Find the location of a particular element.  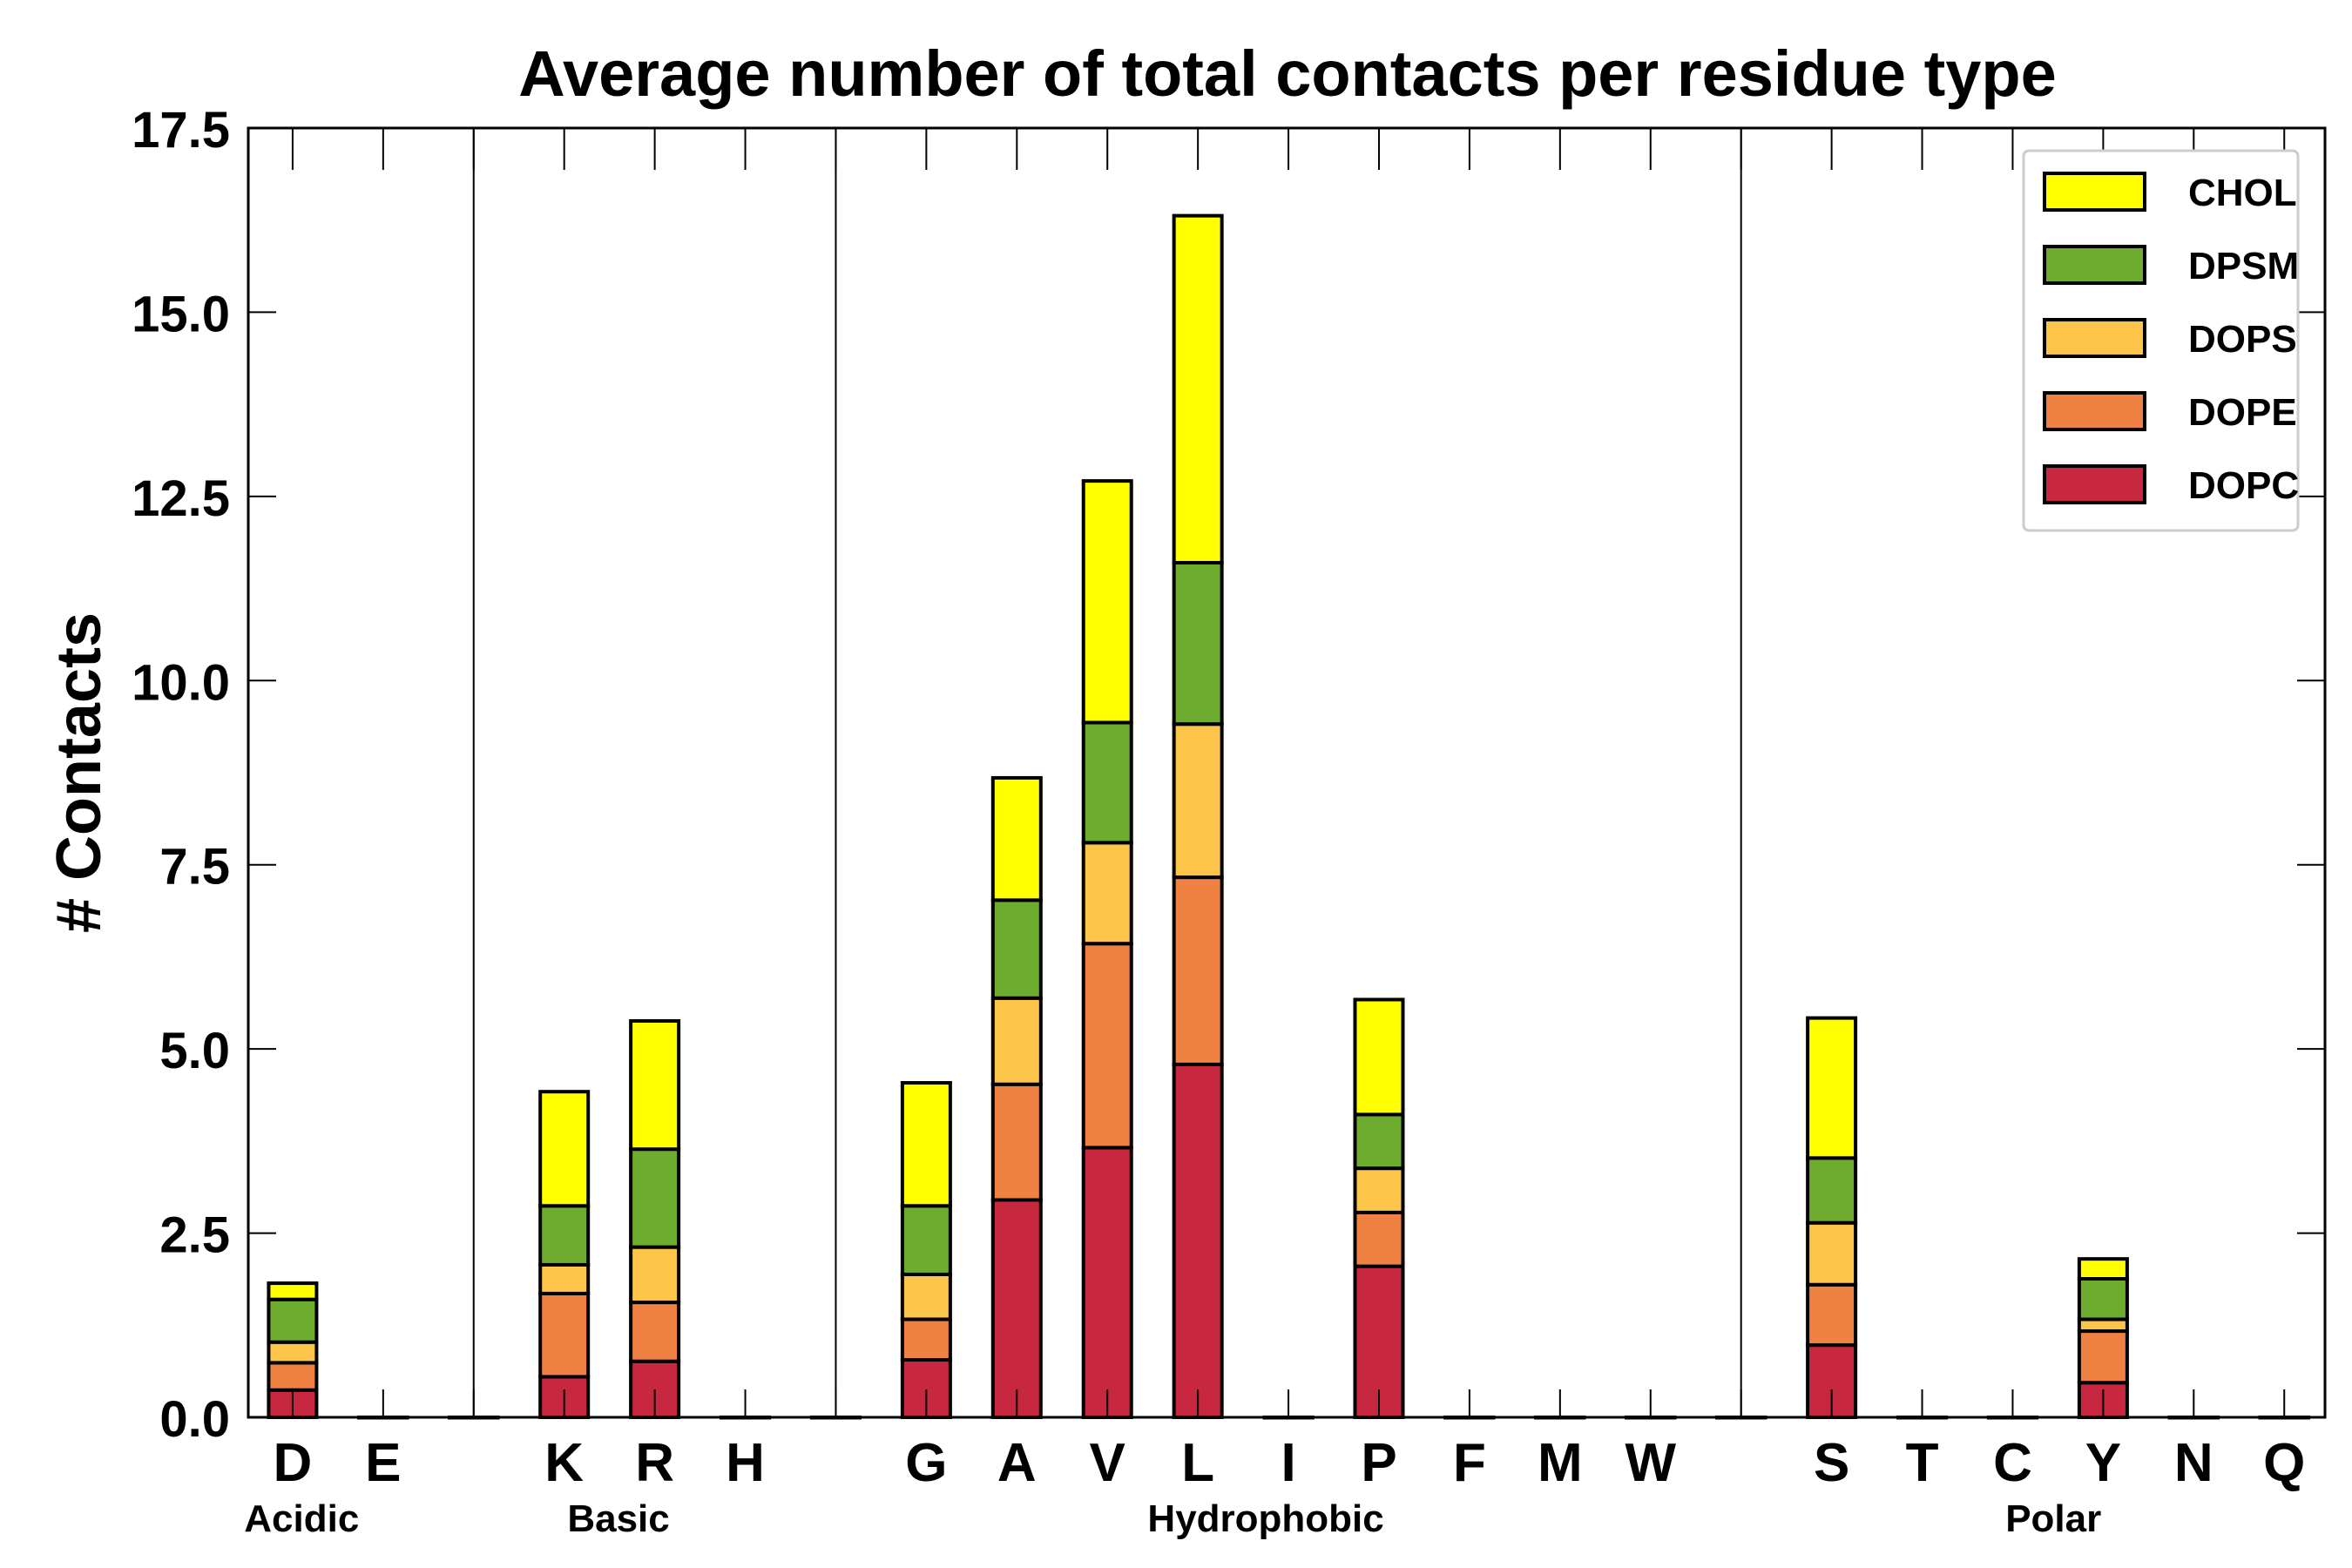

y-tick-label: 10.0 is located at coordinates (181, 682).